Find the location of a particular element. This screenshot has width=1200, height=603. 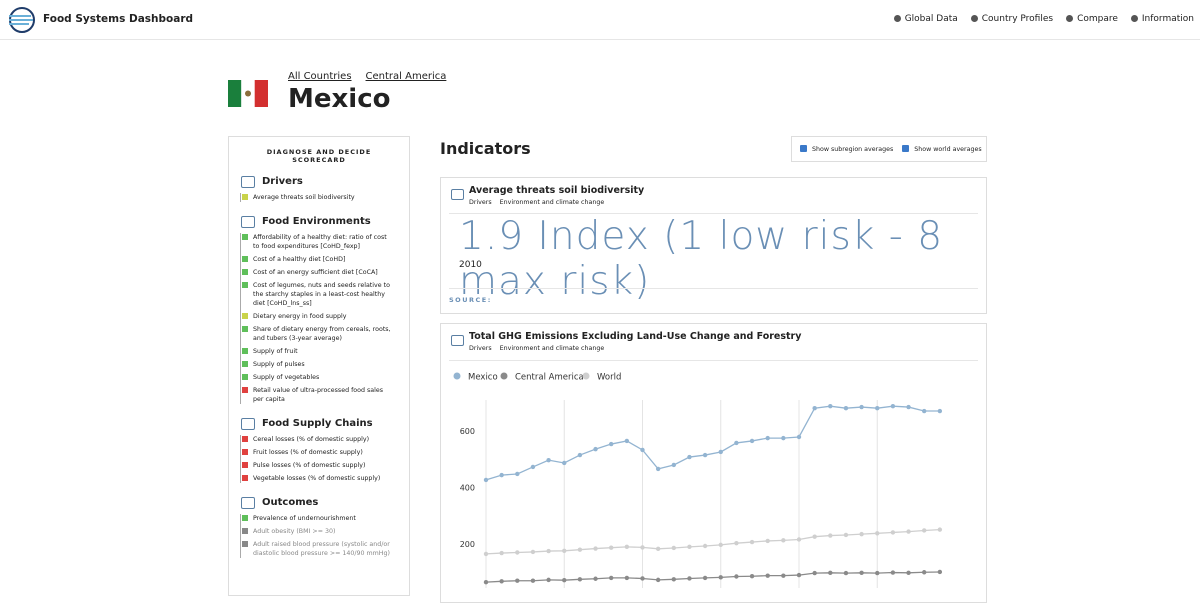

scorecard-item: Supply of pulses is located at coordinates (318, 364).